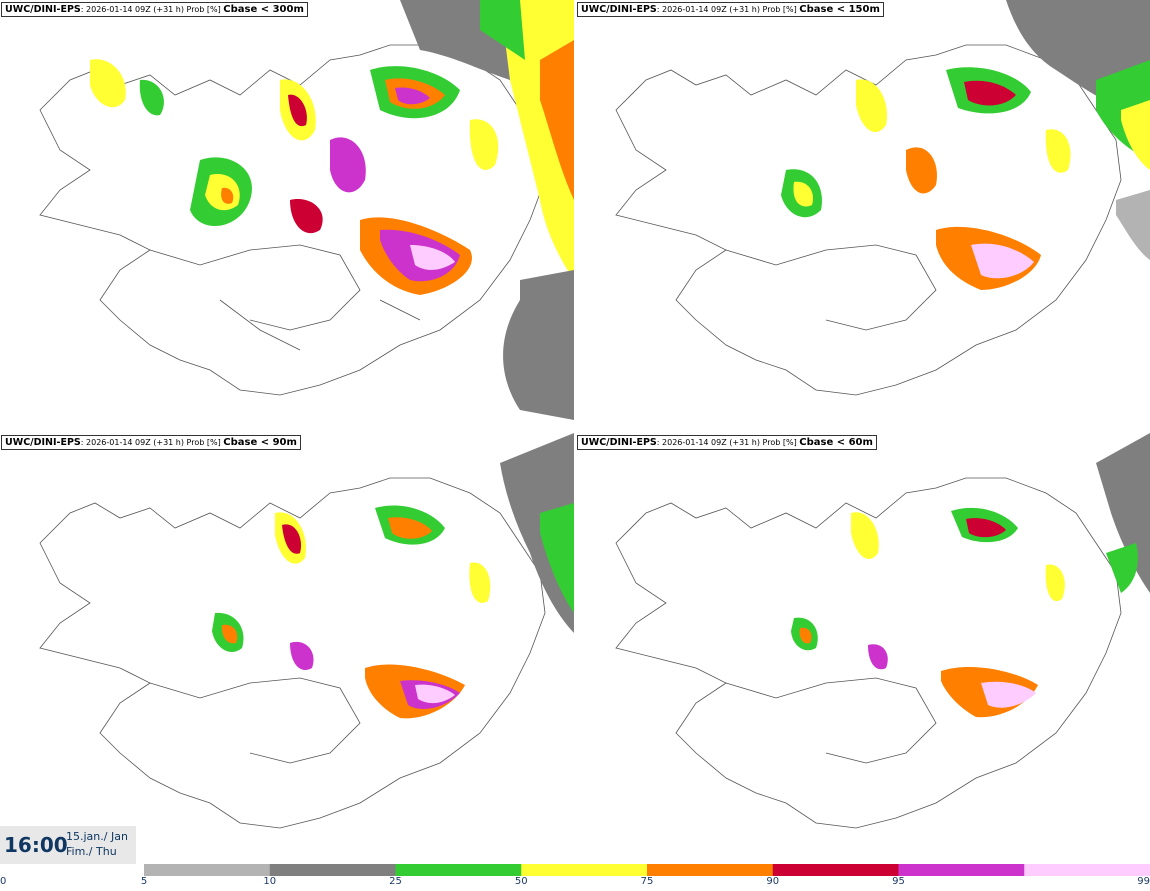  What do you see at coordinates (647, 881) in the screenshot?
I see `colorbar-tick-label: 75` at bounding box center [647, 881].